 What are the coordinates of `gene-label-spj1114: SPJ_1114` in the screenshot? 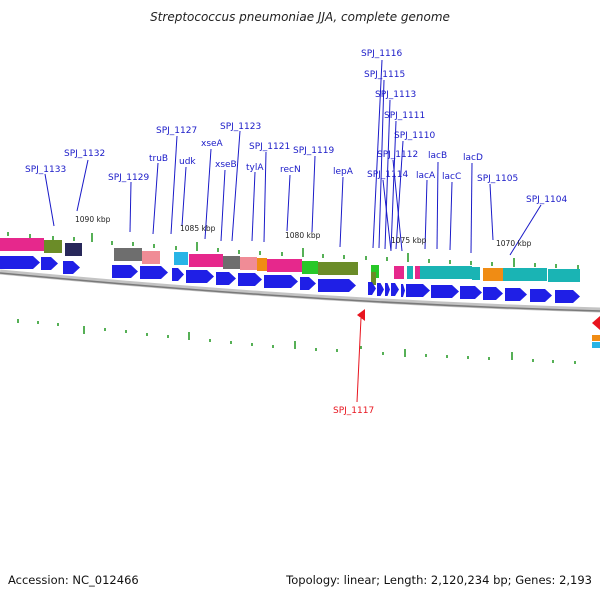 It's located at (387, 175).